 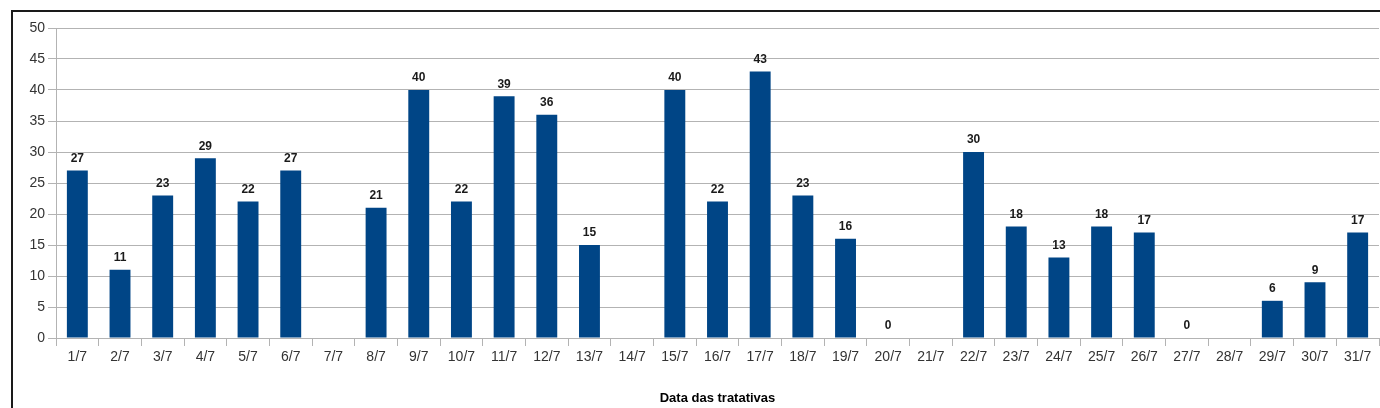 I want to click on x-tick-label: 1/7, so click(x=77, y=356).